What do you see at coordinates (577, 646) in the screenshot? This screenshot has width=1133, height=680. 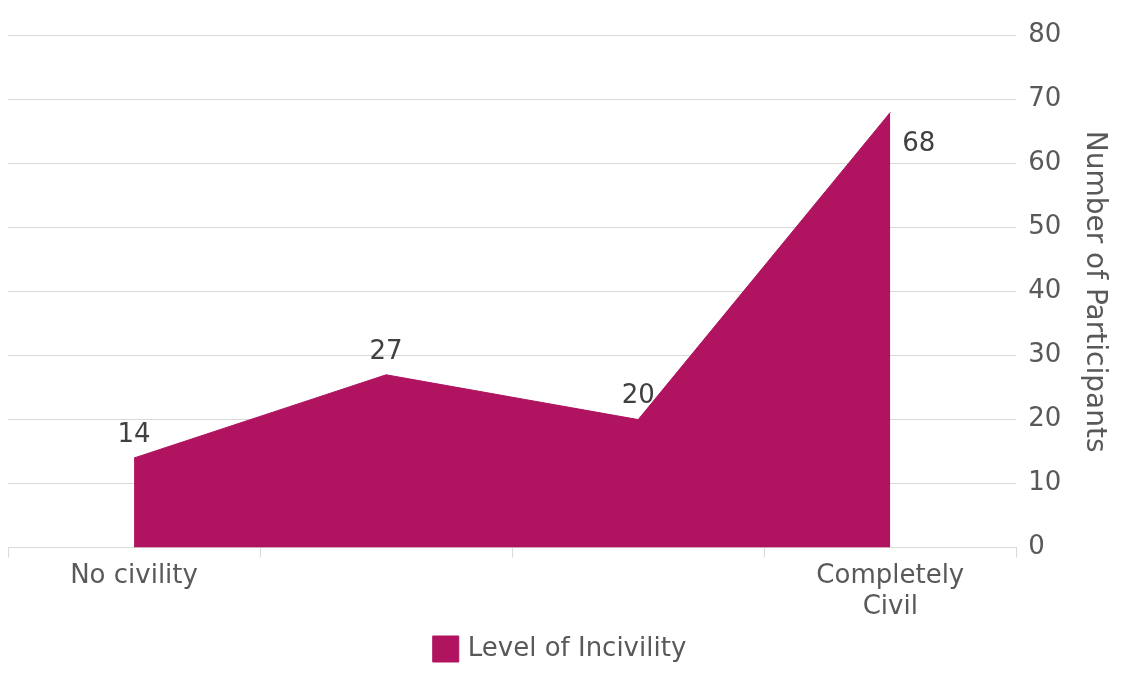 I see `legend-label: Level of Incivility` at bounding box center [577, 646].